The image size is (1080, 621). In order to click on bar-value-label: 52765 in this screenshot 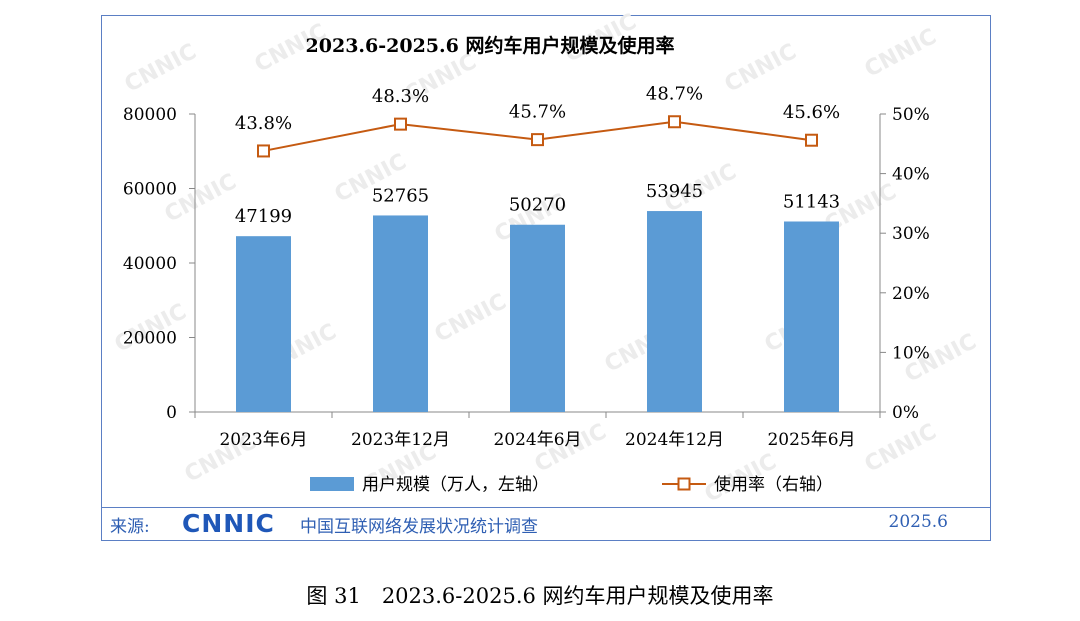, I will do `click(400, 195)`.